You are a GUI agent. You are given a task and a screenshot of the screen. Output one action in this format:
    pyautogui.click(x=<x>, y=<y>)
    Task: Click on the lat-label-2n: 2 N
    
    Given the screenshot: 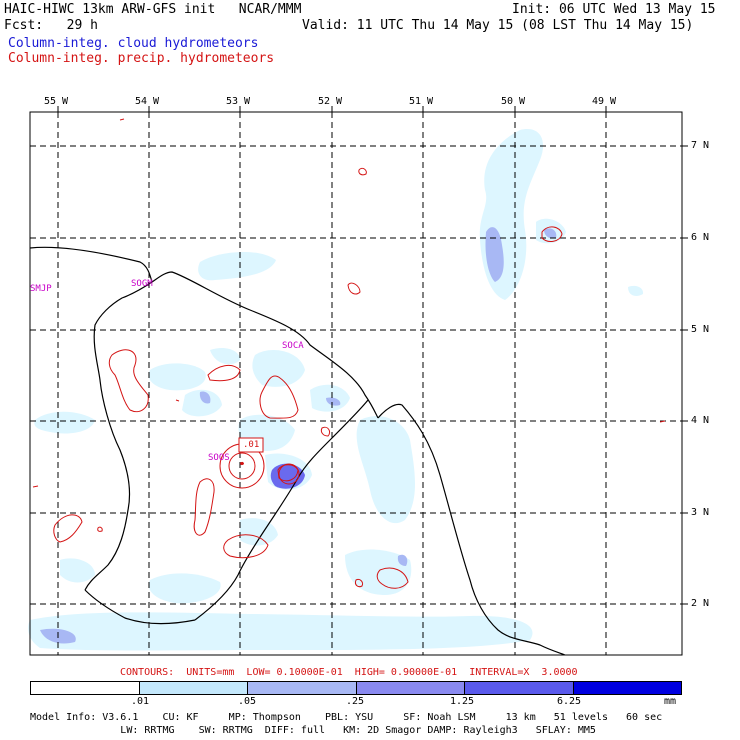 What is the action you would take?
    pyautogui.click(x=700, y=603)
    